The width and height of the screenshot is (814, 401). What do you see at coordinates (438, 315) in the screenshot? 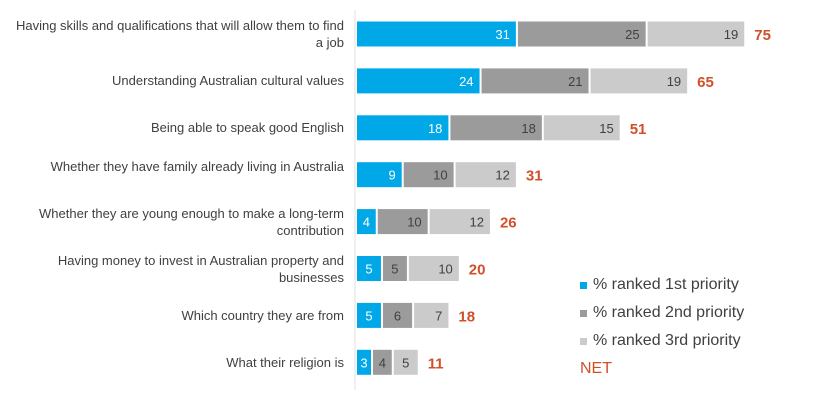
I see `data-label: 7` at bounding box center [438, 315].